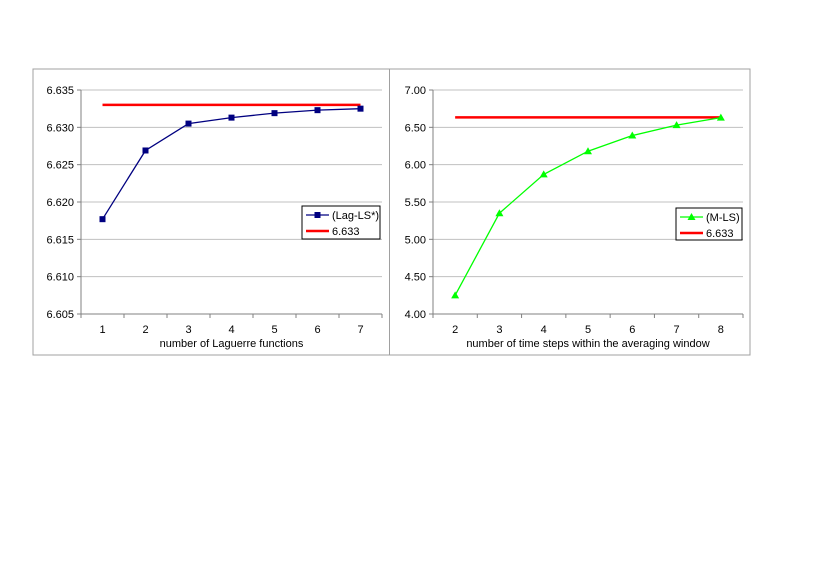  Describe the element at coordinates (60, 203) in the screenshot. I see `y-tick-label: 6.620` at that location.